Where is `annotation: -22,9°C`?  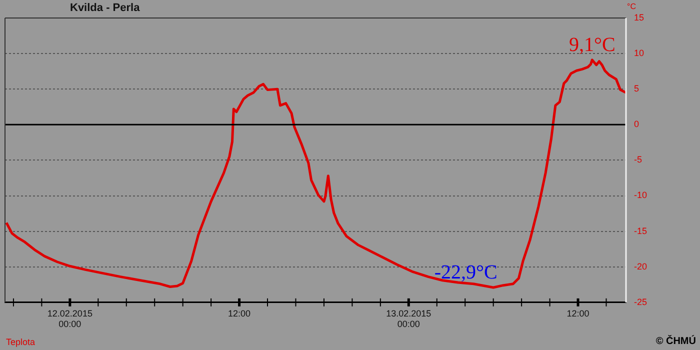
annotation: -22,9°C is located at coordinates (466, 273).